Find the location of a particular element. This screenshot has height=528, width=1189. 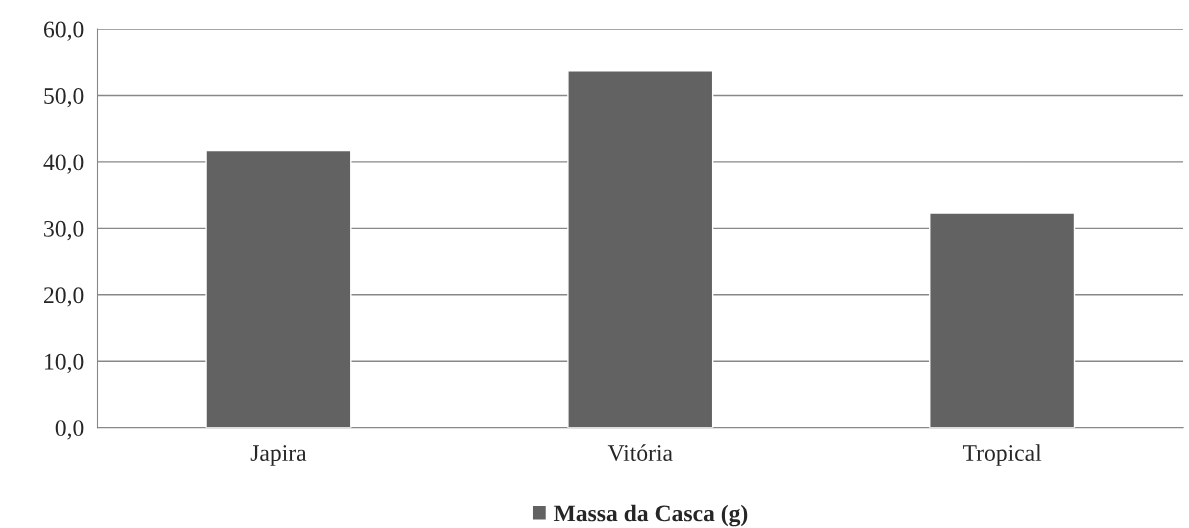

x-tick-label: Japira is located at coordinates (278, 455).